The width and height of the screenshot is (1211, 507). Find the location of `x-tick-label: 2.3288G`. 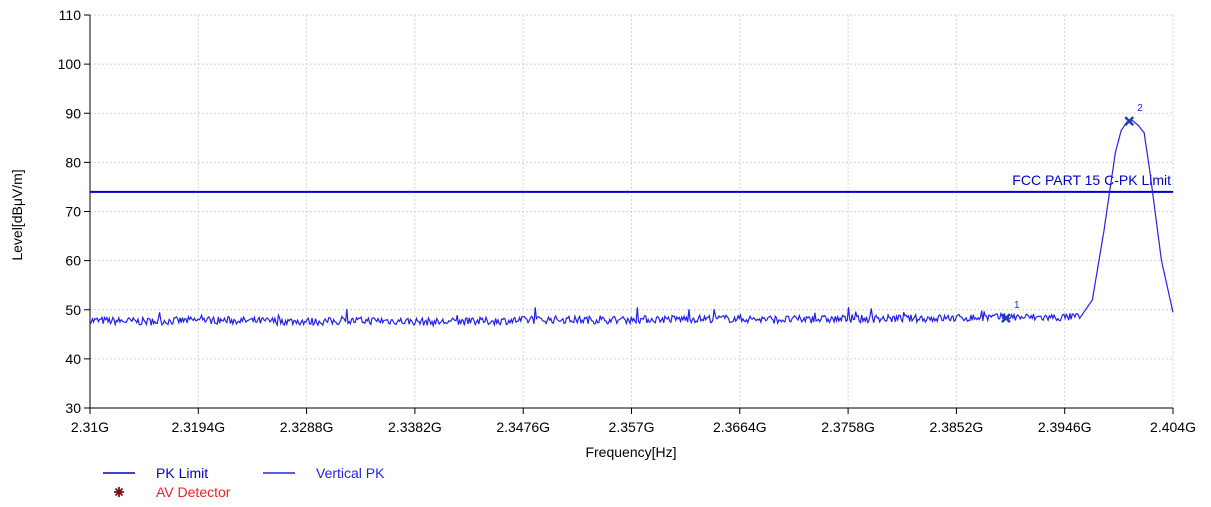

x-tick-label: 2.3288G is located at coordinates (307, 427).